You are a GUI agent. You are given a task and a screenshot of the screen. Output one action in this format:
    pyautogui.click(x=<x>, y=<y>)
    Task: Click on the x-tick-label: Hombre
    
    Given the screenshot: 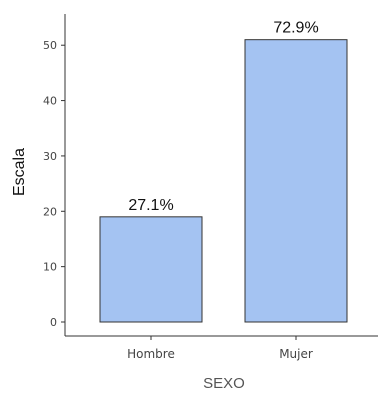 What is the action you would take?
    pyautogui.click(x=151, y=354)
    